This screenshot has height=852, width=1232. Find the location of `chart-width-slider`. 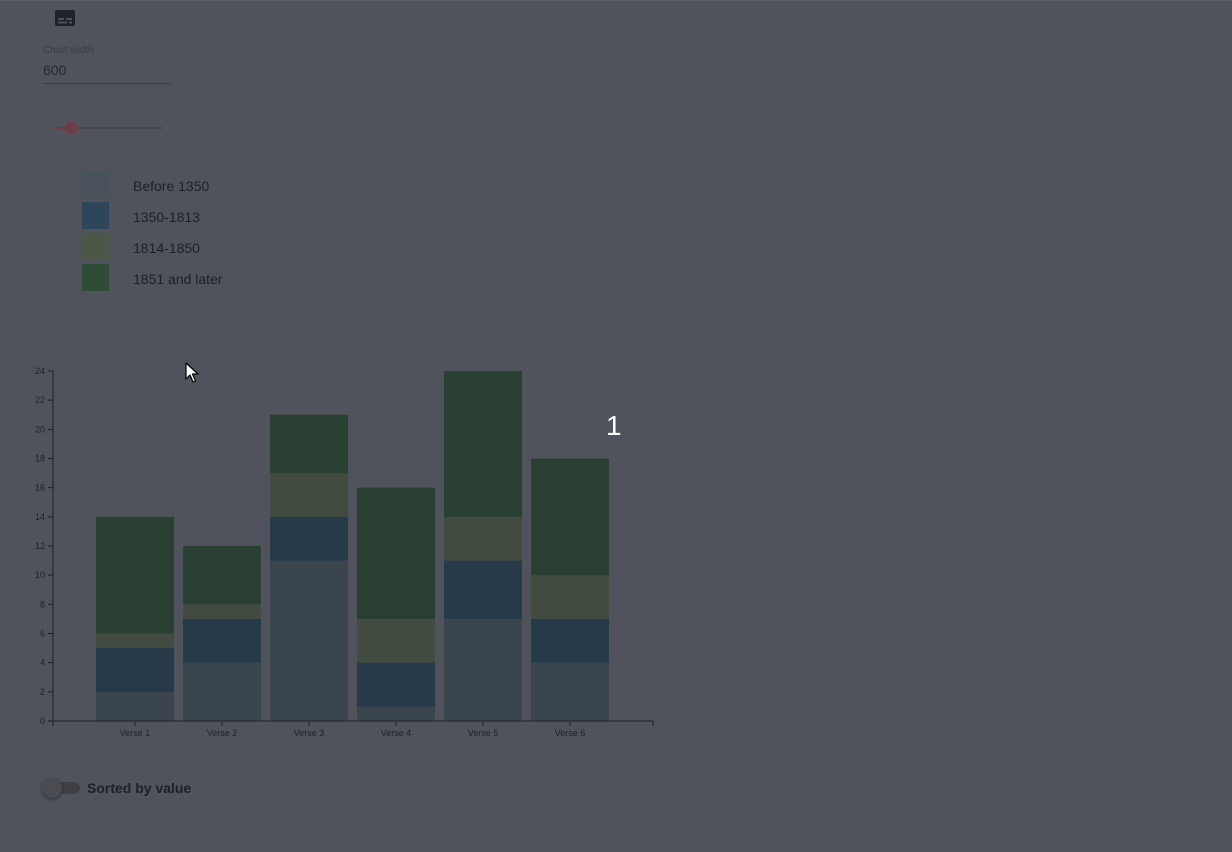

chart-width-slider is located at coordinates (107, 128).